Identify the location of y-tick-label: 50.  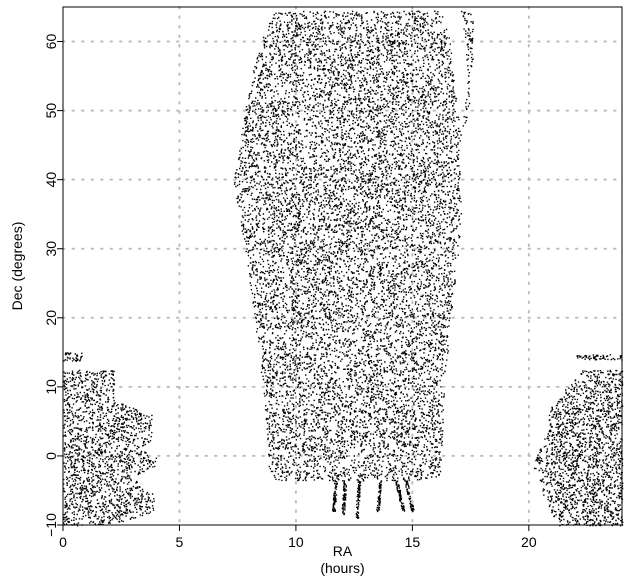
(51, 111).